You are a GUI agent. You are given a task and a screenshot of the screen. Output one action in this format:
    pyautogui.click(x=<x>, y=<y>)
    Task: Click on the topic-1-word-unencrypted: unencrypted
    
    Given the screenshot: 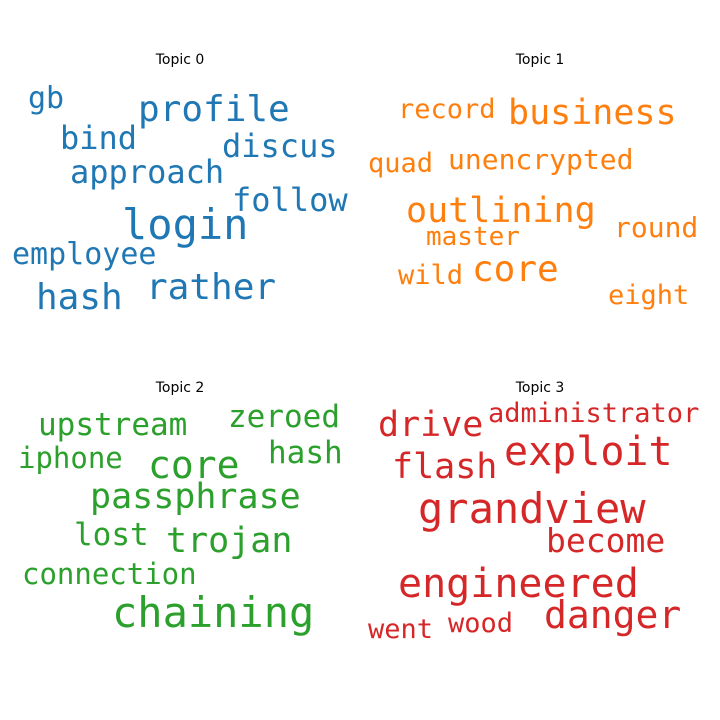 What is the action you would take?
    pyautogui.click(x=541, y=159)
    